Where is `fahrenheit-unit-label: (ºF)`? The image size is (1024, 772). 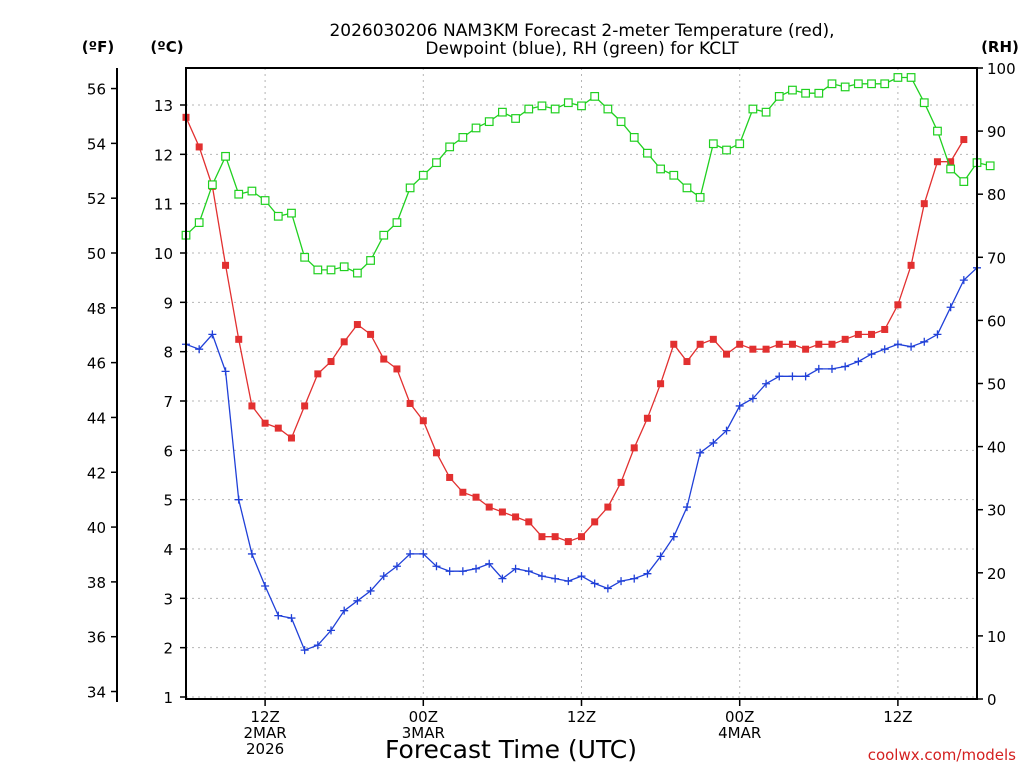 fahrenheit-unit-label: (ºF) is located at coordinates (98, 47).